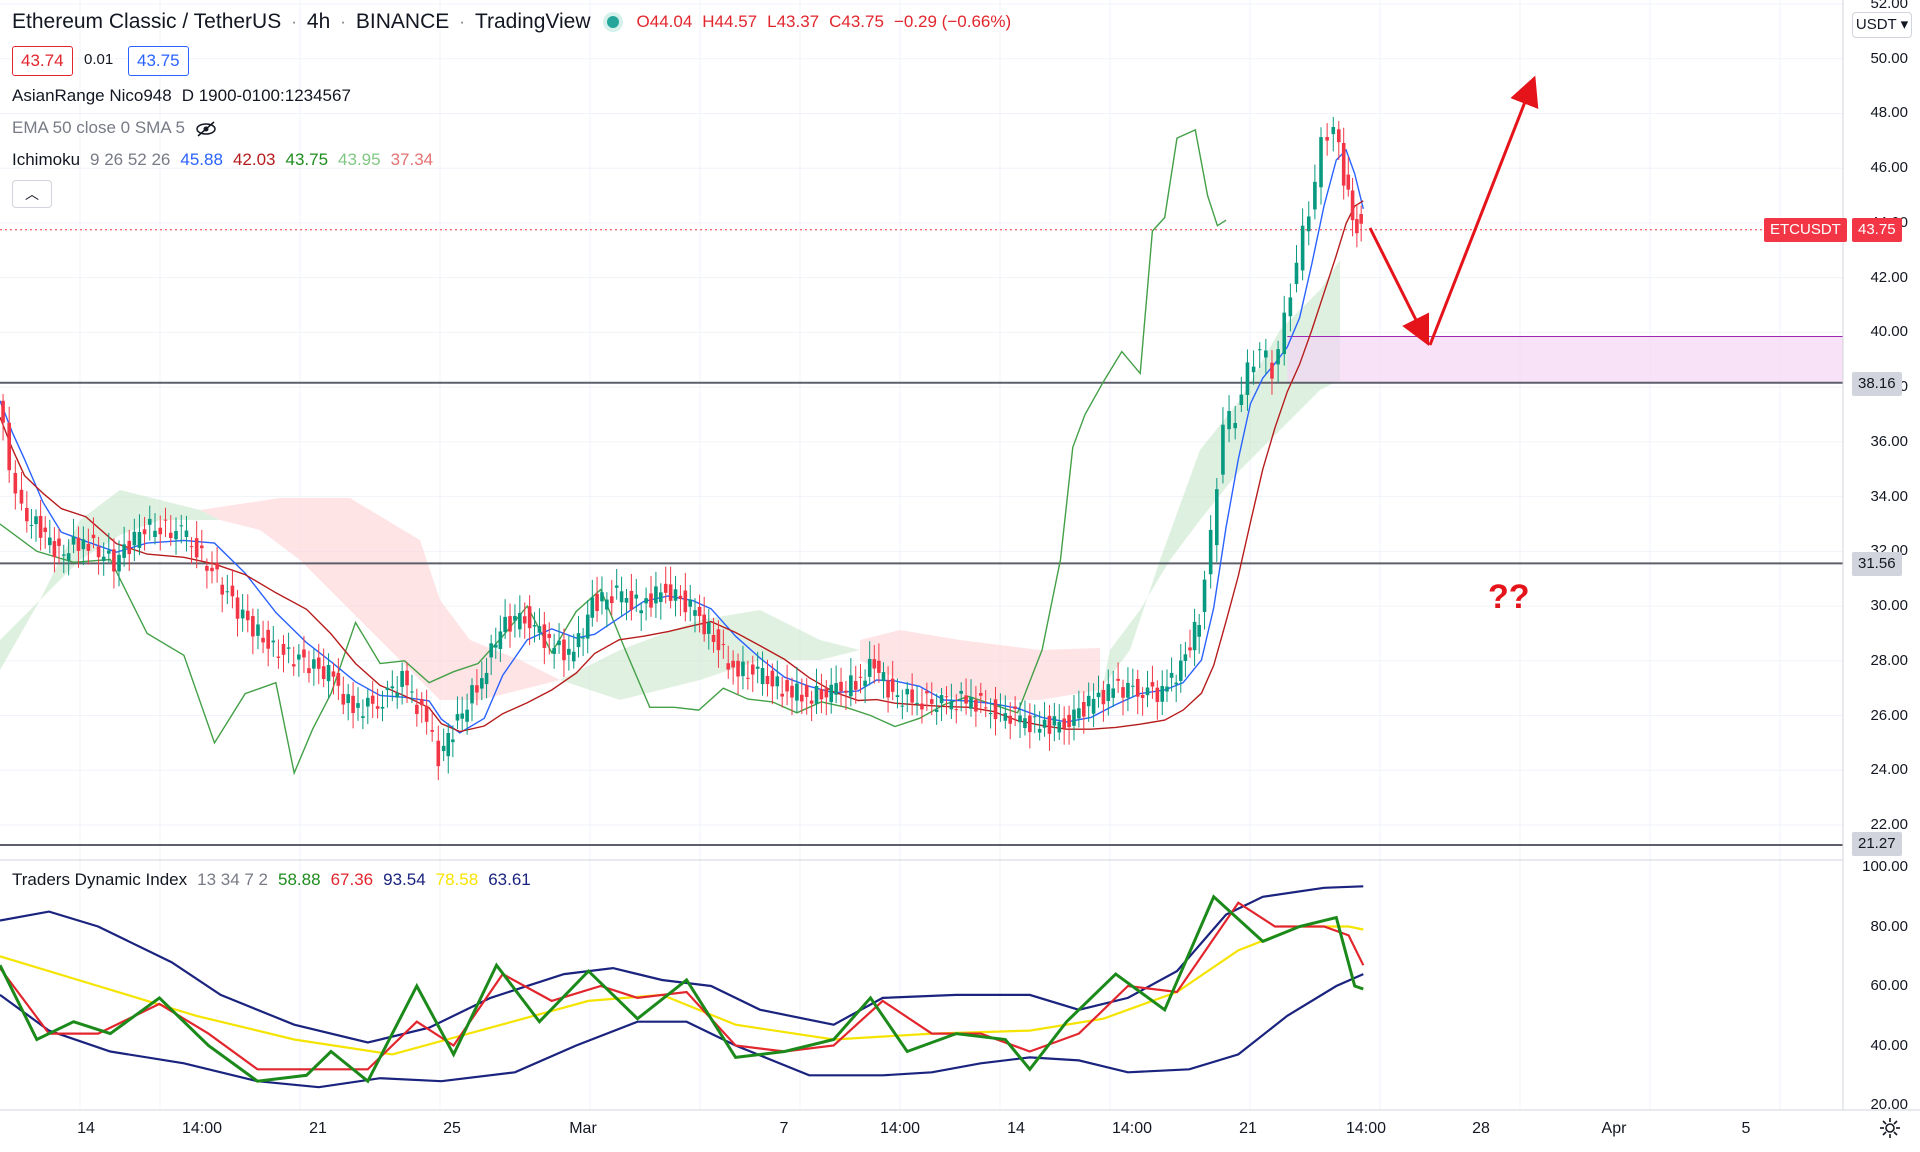  What do you see at coordinates (1509, 597) in the screenshot?
I see `question-annotation: ??` at bounding box center [1509, 597].